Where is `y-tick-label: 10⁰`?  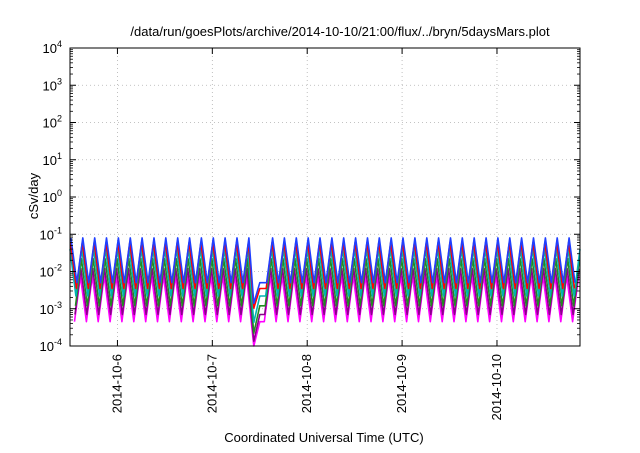 y-tick-label: 10⁰ is located at coordinates (52, 196).